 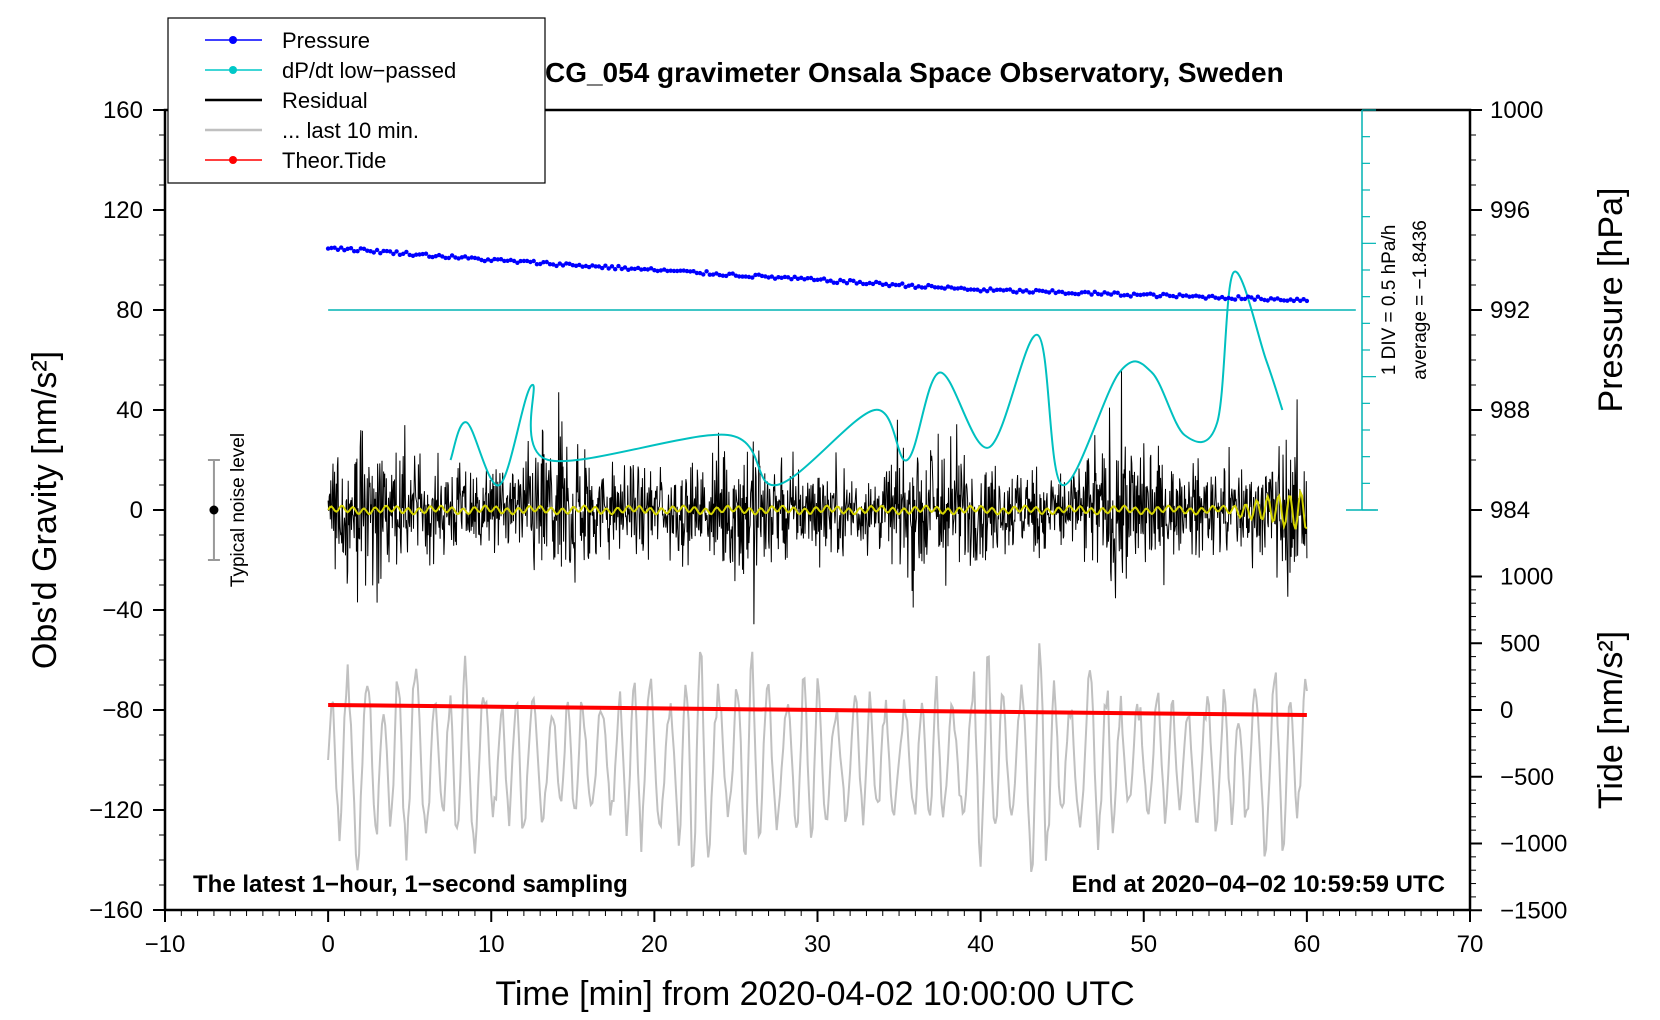 What do you see at coordinates (1307, 944) in the screenshot?
I see `x-tick-label: 60` at bounding box center [1307, 944].